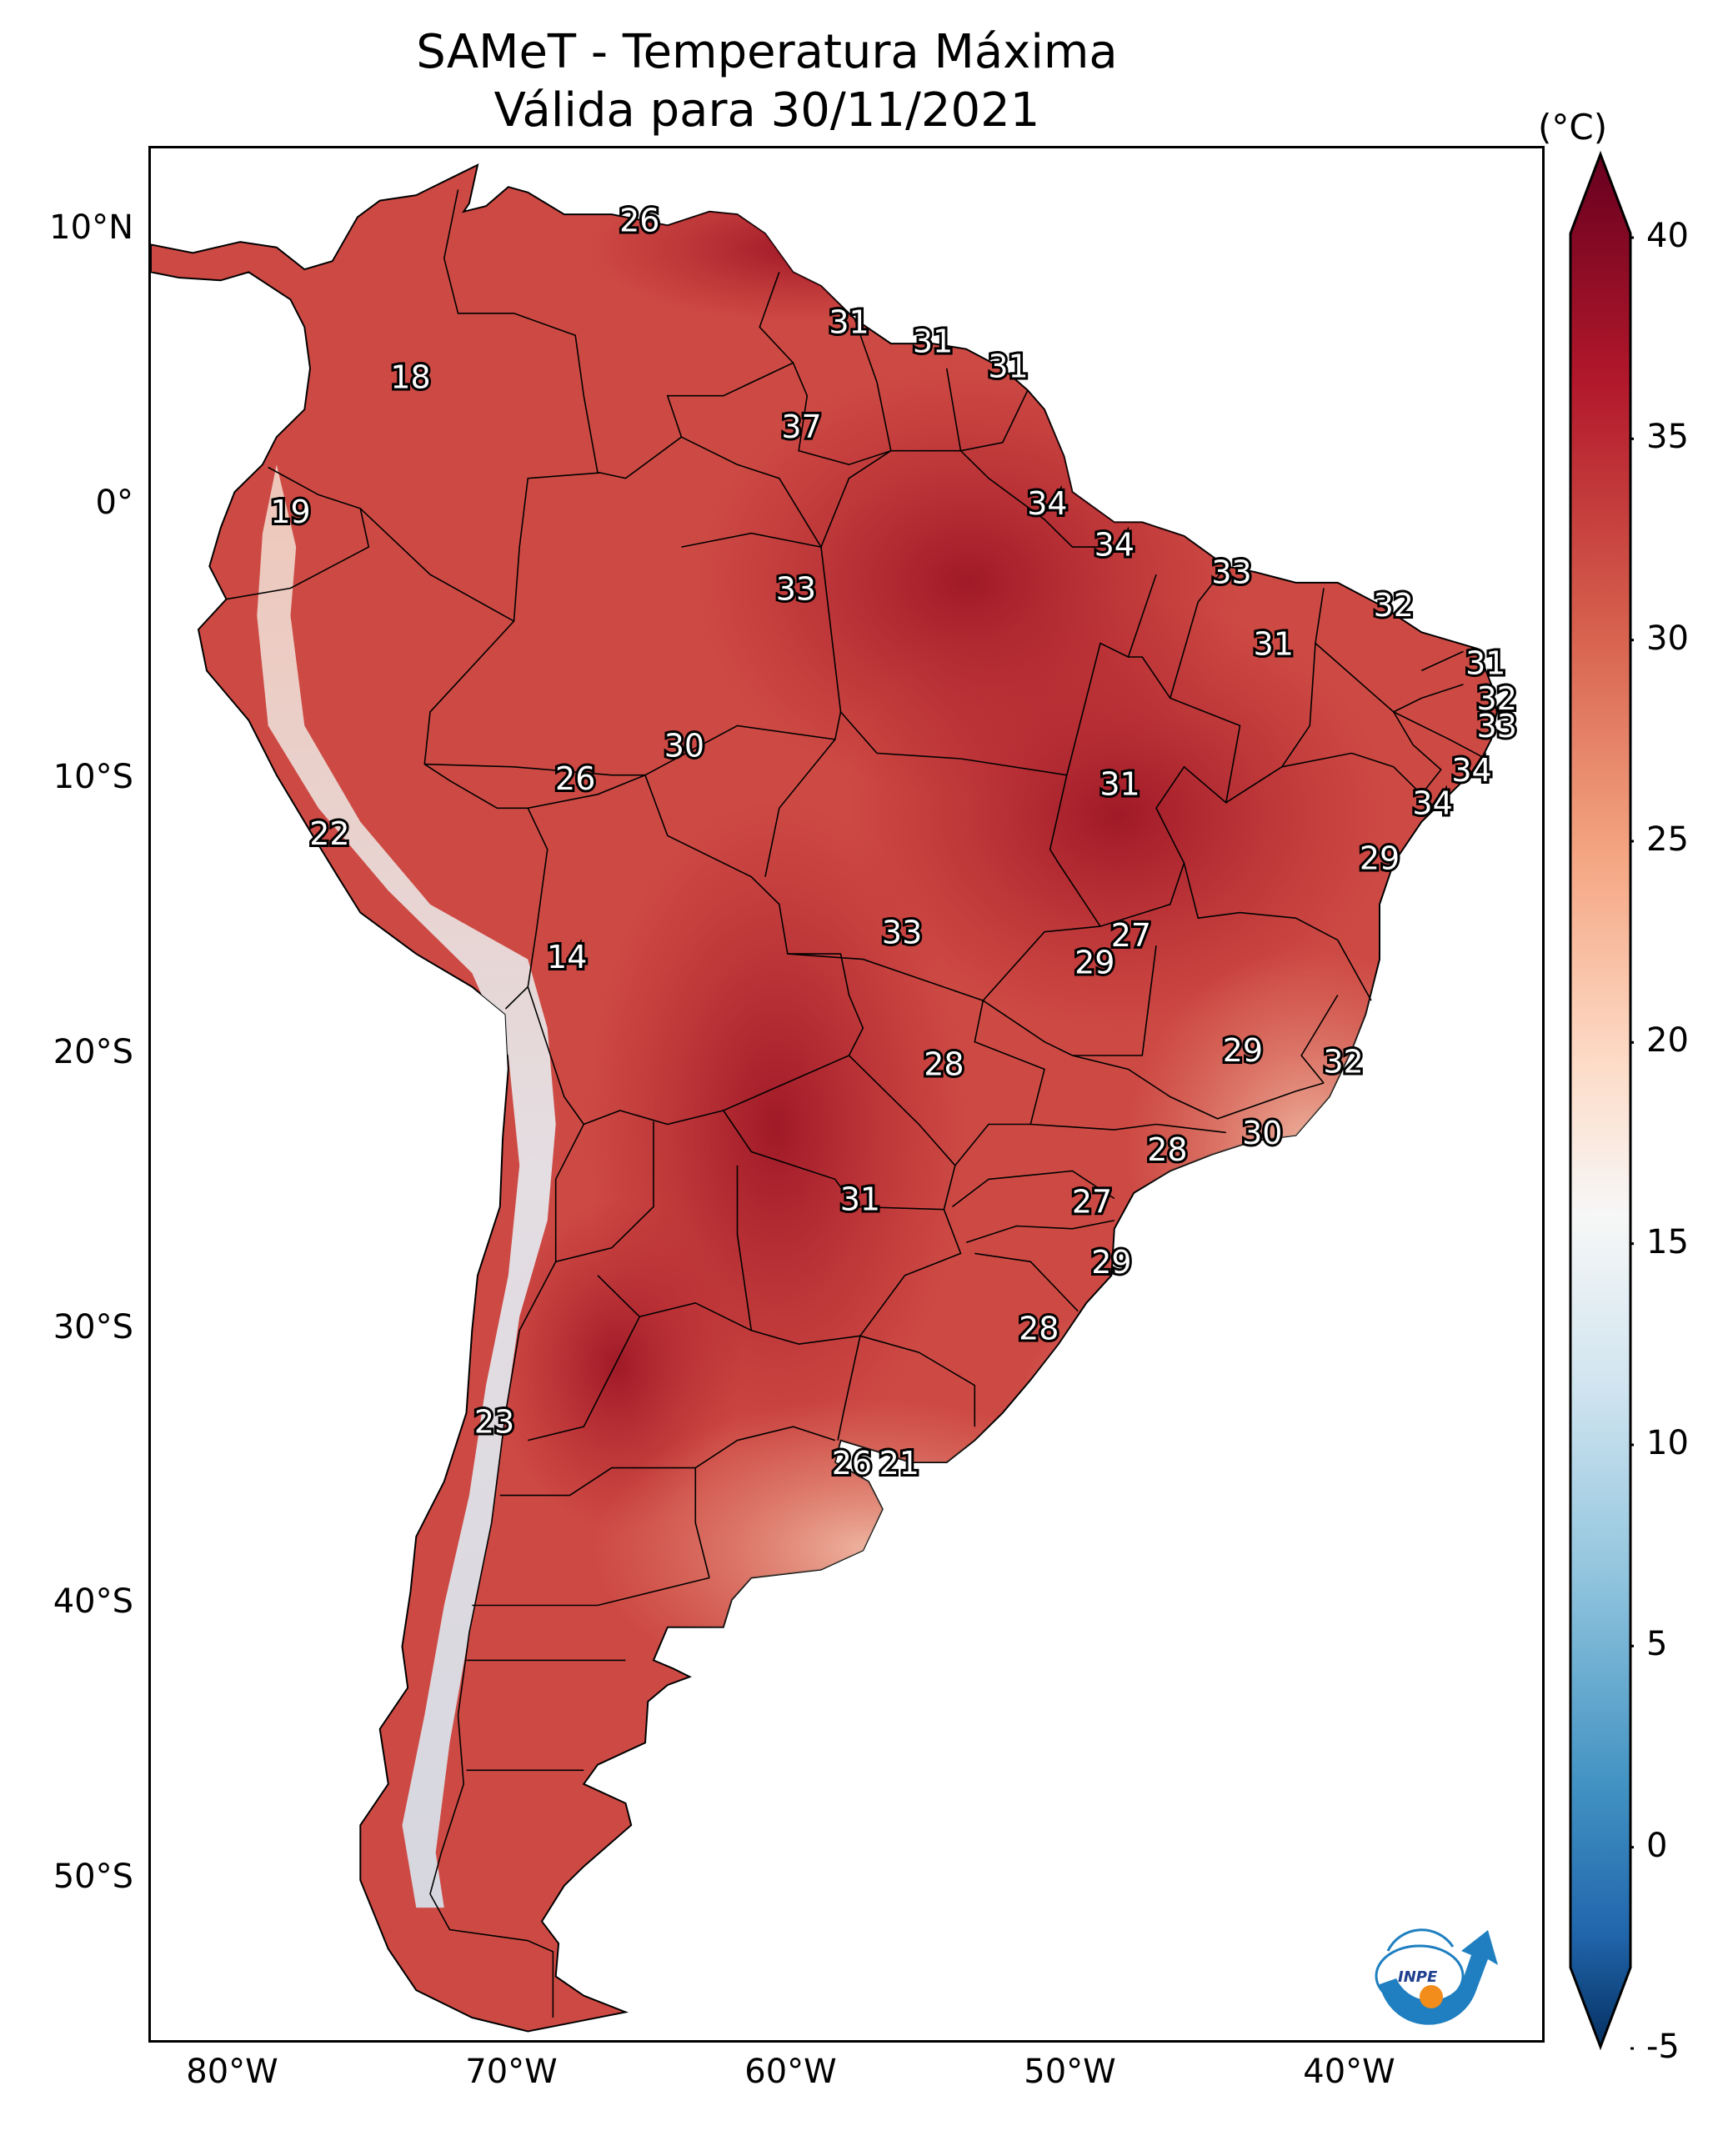 Image resolution: width=1723 pixels, height=2156 pixels. What do you see at coordinates (1667, 840) in the screenshot?
I see `colorbar-tick-label: 25` at bounding box center [1667, 840].